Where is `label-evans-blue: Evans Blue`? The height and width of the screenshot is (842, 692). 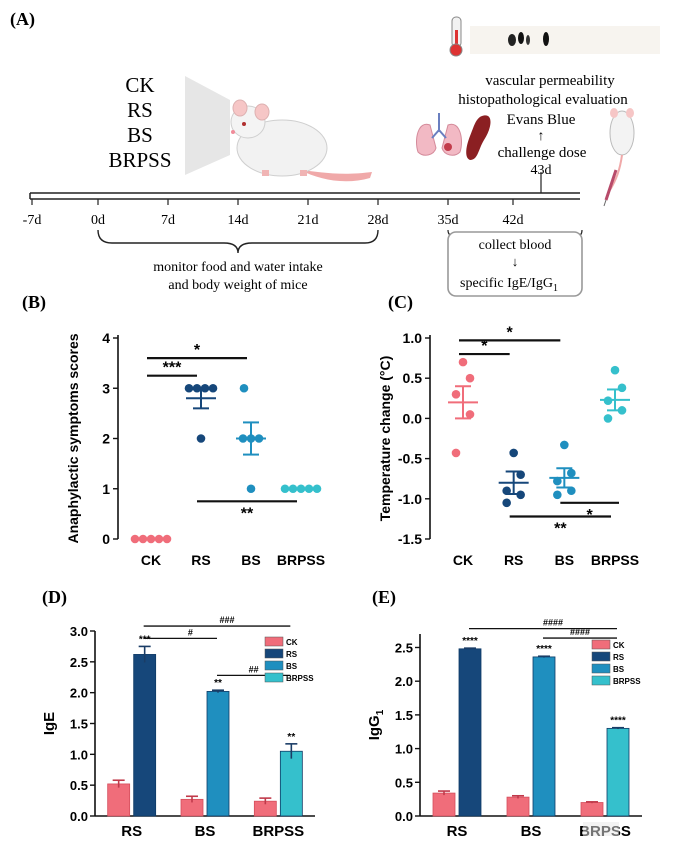
label-evans-blue: Evans Blue is located at coordinates (541, 120).